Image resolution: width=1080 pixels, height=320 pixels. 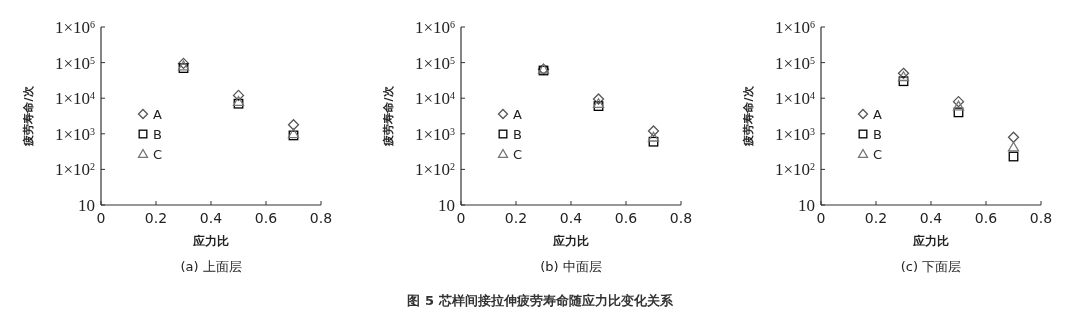 What do you see at coordinates (211, 266) in the screenshot?
I see `text: (a) 上面层` at bounding box center [211, 266].